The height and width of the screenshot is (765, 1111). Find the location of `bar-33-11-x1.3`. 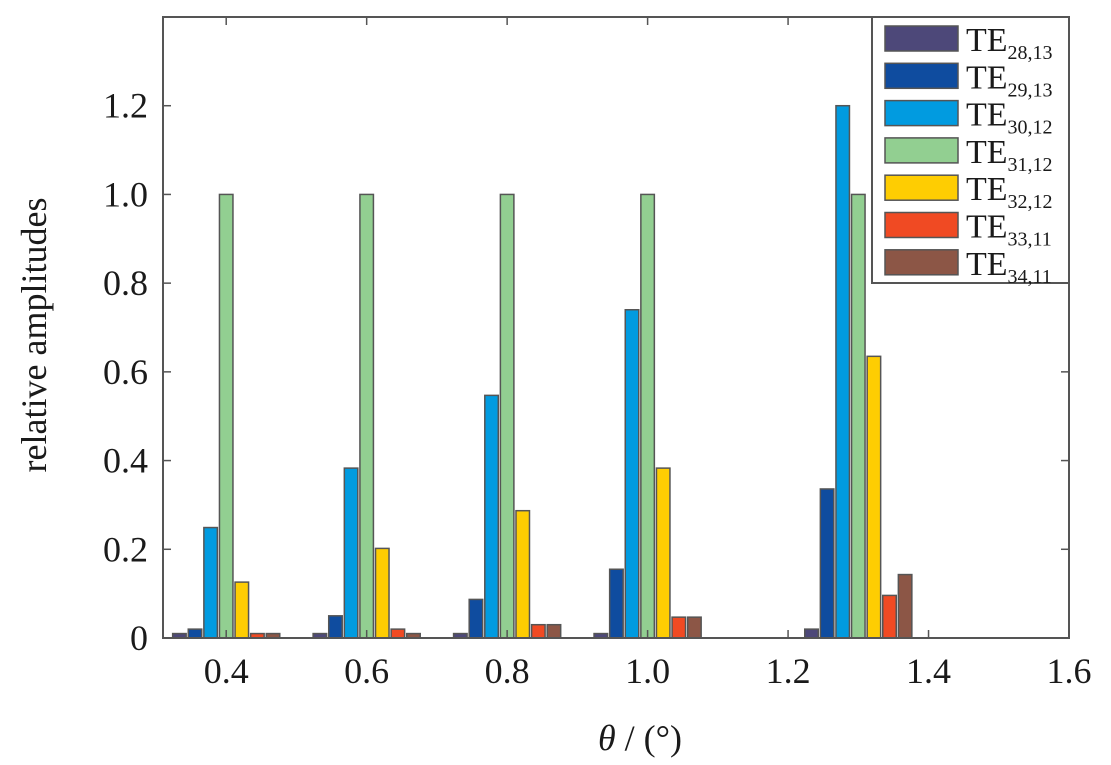

bar-33-11-x1.3 is located at coordinates (890, 616).